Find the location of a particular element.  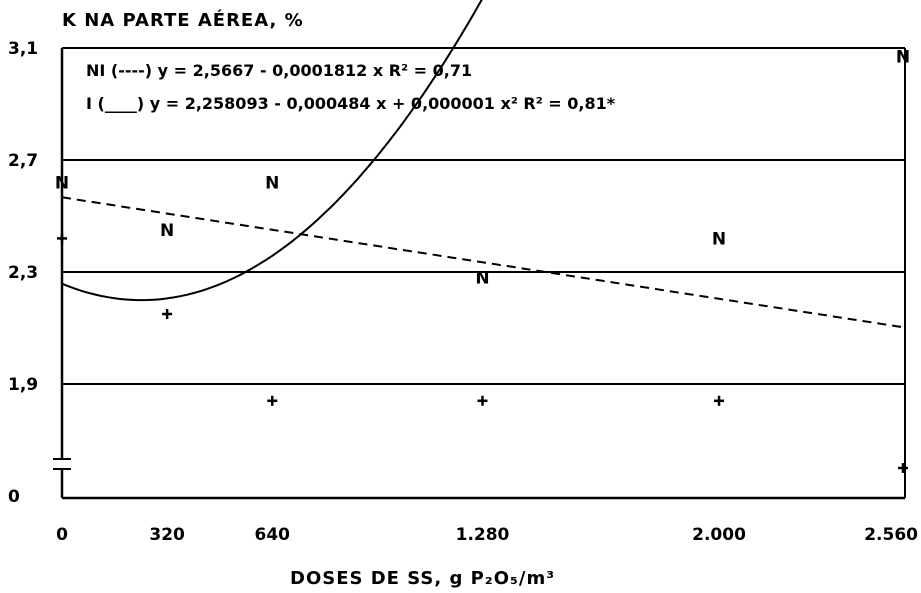

y-tick-label: 2,7 is located at coordinates (23, 161).